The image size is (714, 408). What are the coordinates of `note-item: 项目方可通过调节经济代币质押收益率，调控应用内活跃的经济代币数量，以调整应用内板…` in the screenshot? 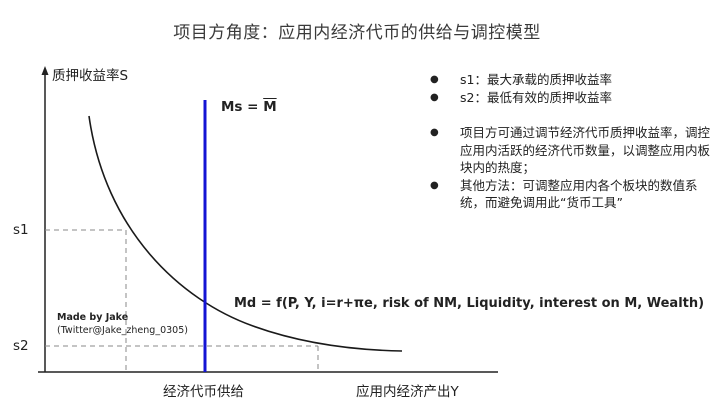 It's located at (569, 150).